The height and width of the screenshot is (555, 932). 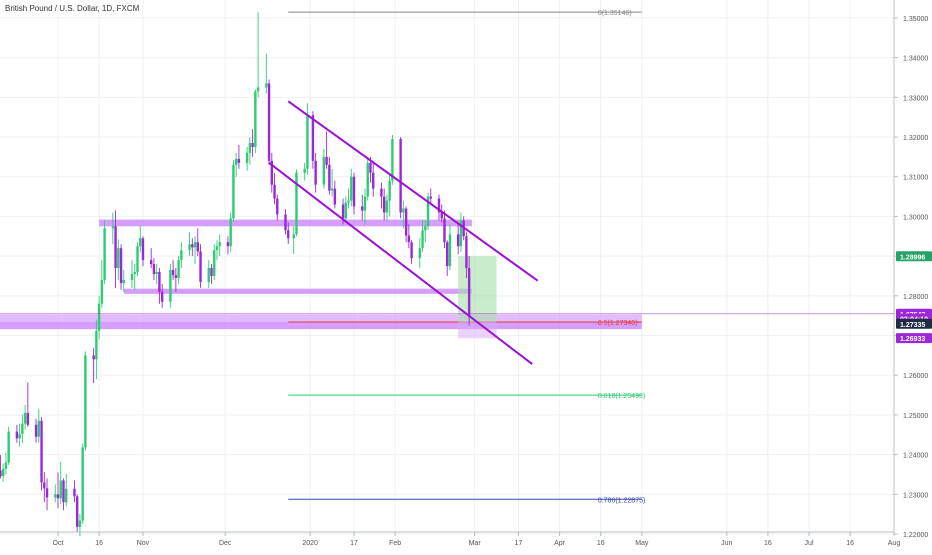 What do you see at coordinates (915, 535) in the screenshot?
I see `y-tick-label: 1.22000` at bounding box center [915, 535].